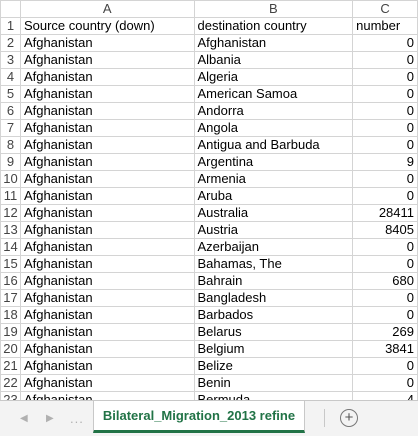 This screenshot has height=436, width=418. What do you see at coordinates (385, 9) in the screenshot?
I see `column-header-c: C` at bounding box center [385, 9].